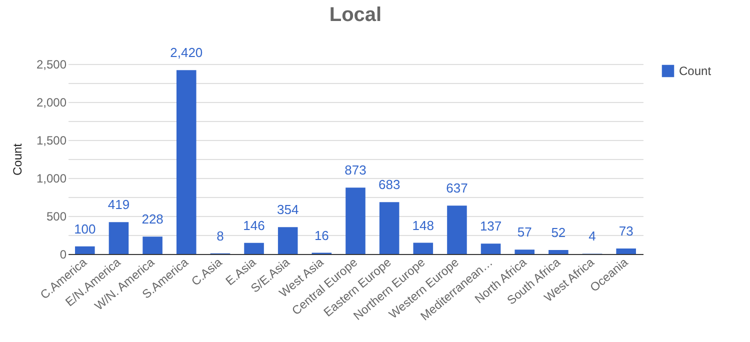 The height and width of the screenshot is (342, 750). Describe the element at coordinates (592, 236) in the screenshot. I see `data-label: 4` at that location.